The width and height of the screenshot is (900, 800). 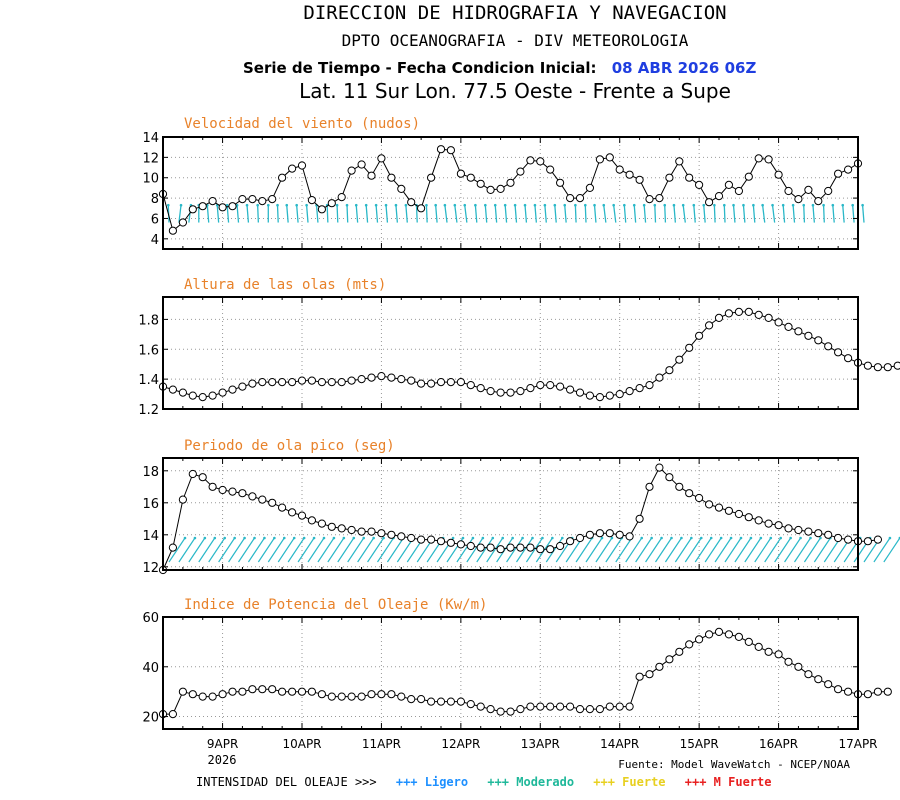 What do you see at coordinates (285, 285) in the screenshot?
I see `panel-title: Altura de las olas (mts)` at bounding box center [285, 285].